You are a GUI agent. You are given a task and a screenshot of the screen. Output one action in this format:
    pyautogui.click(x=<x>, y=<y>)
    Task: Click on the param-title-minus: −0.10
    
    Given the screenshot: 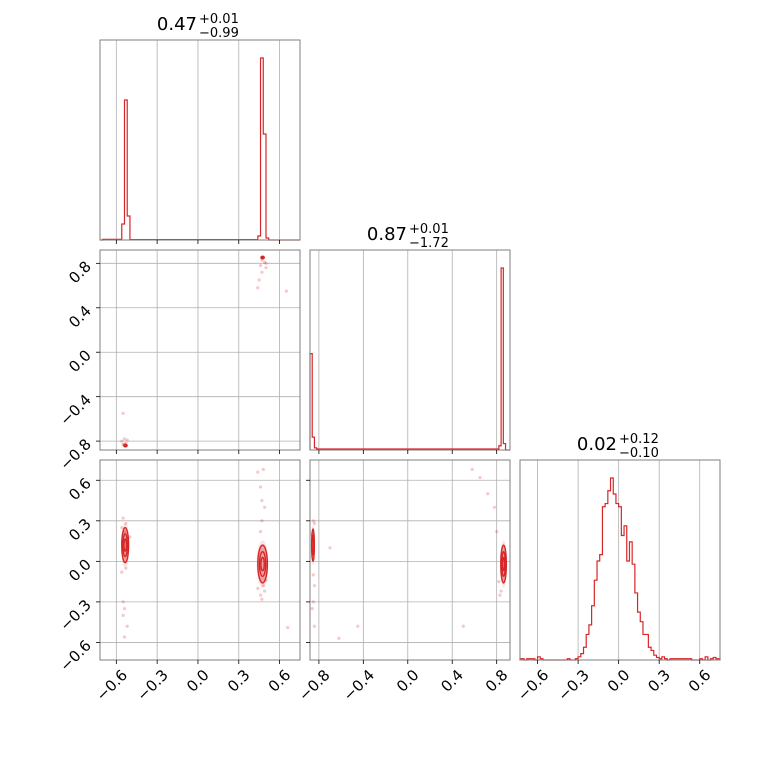 What is the action you would take?
    pyautogui.click(x=639, y=453)
    